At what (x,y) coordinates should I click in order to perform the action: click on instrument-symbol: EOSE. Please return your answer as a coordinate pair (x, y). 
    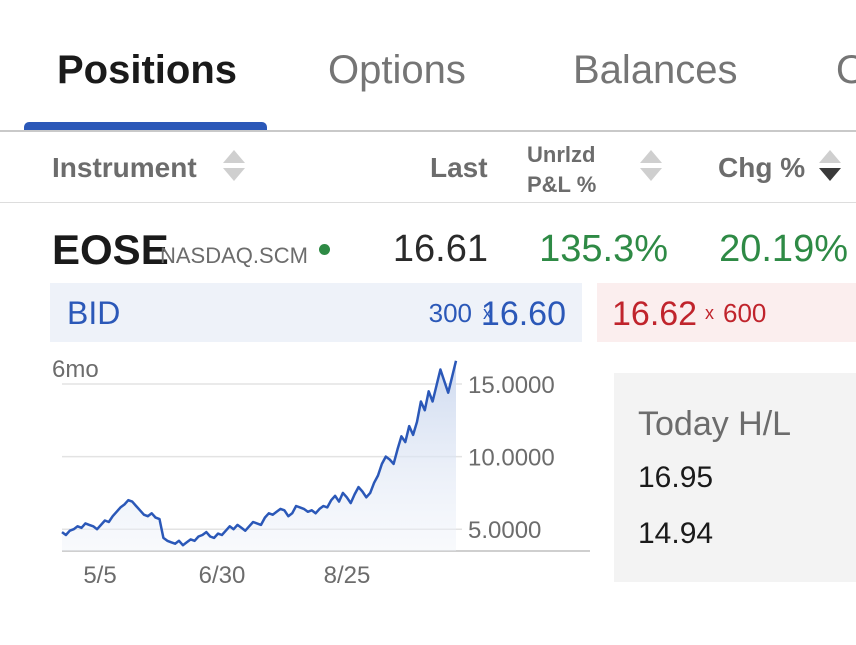
    Looking at the image, I should click on (110, 249).